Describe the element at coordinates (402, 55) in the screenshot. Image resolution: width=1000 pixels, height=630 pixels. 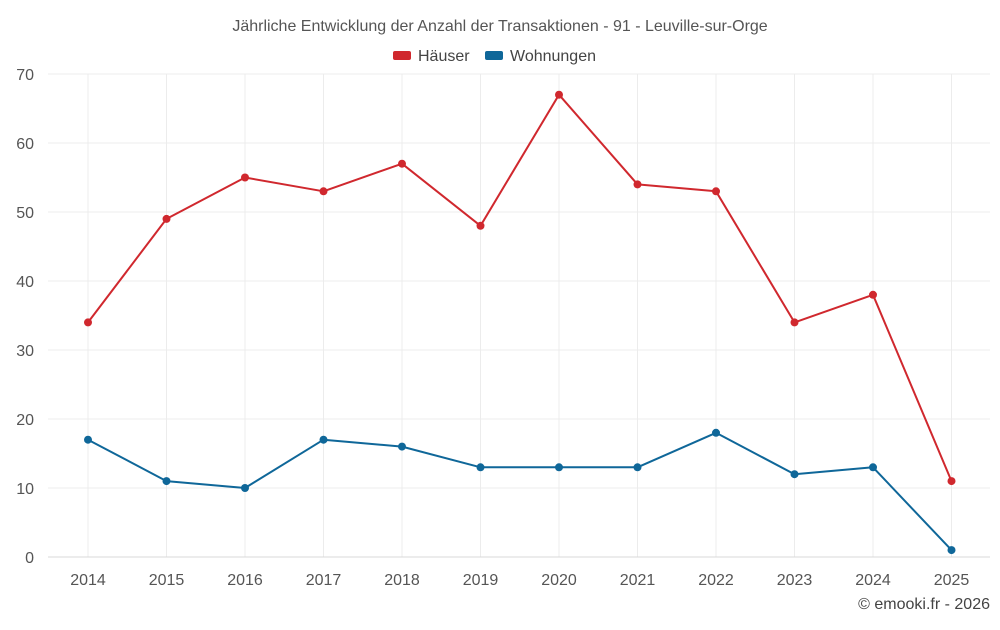
I see `legend-swatch-haeuser` at that location.